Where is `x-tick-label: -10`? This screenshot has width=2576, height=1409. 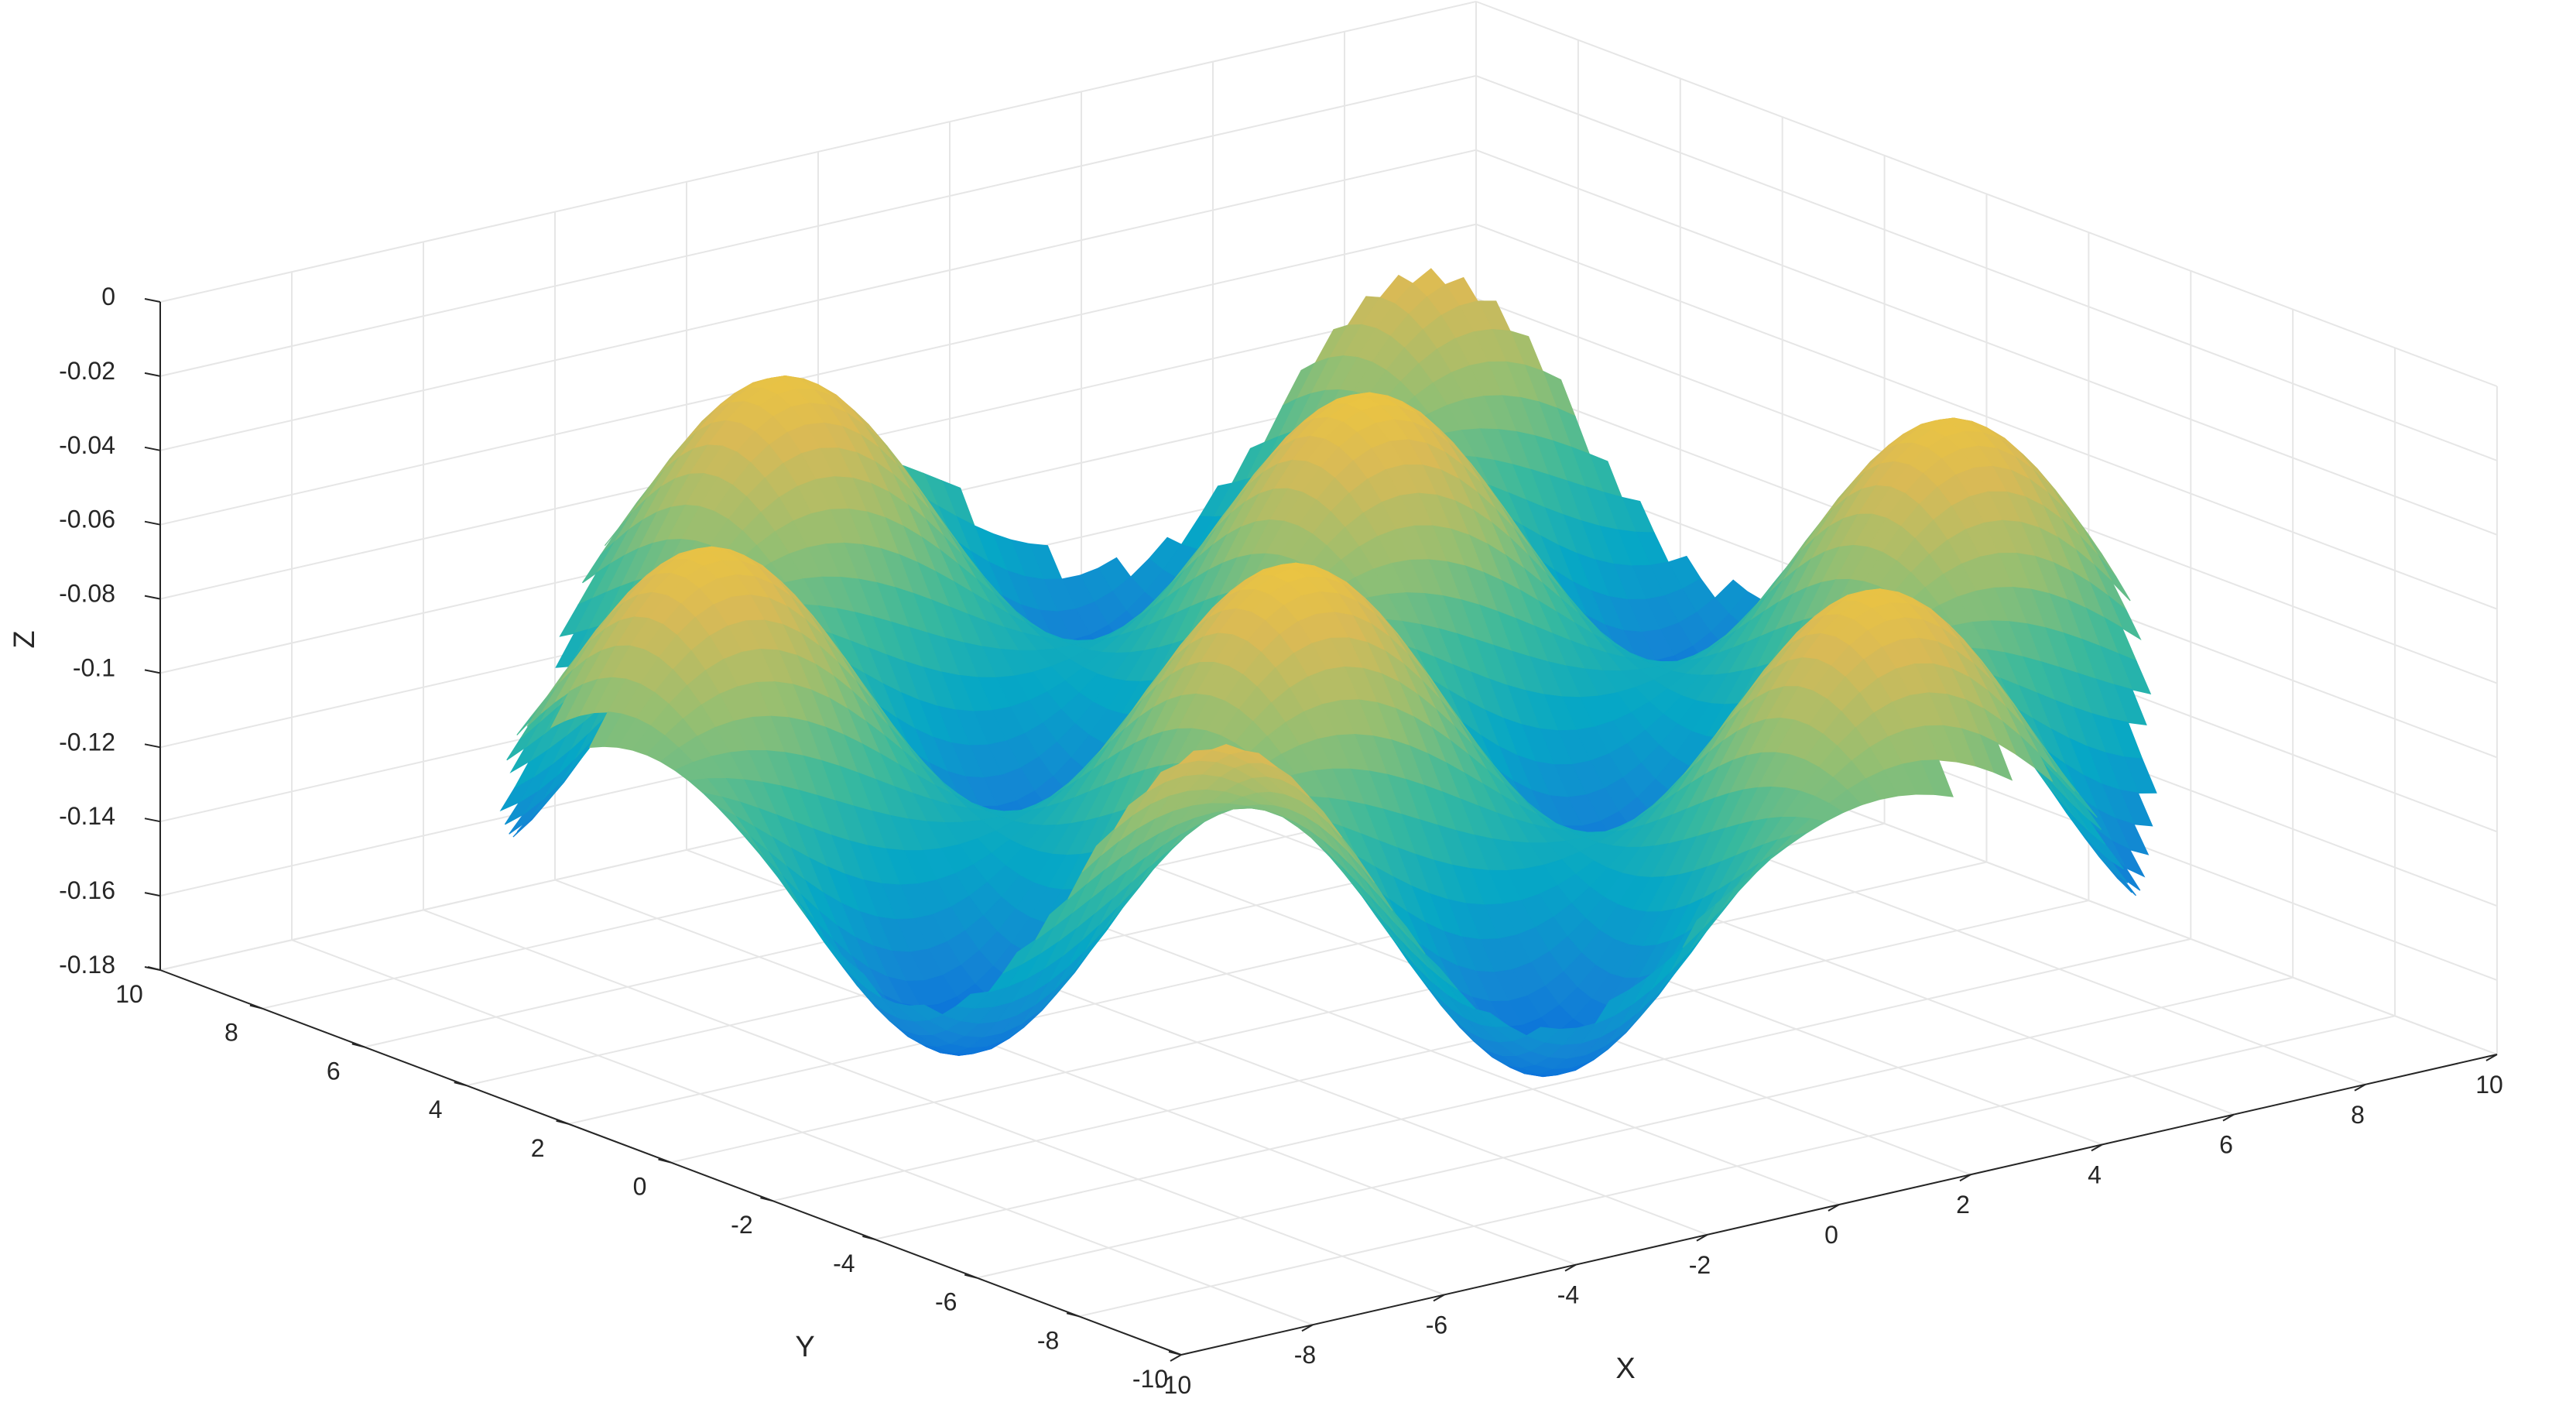 x-tick-label: -10 is located at coordinates (1173, 1385).